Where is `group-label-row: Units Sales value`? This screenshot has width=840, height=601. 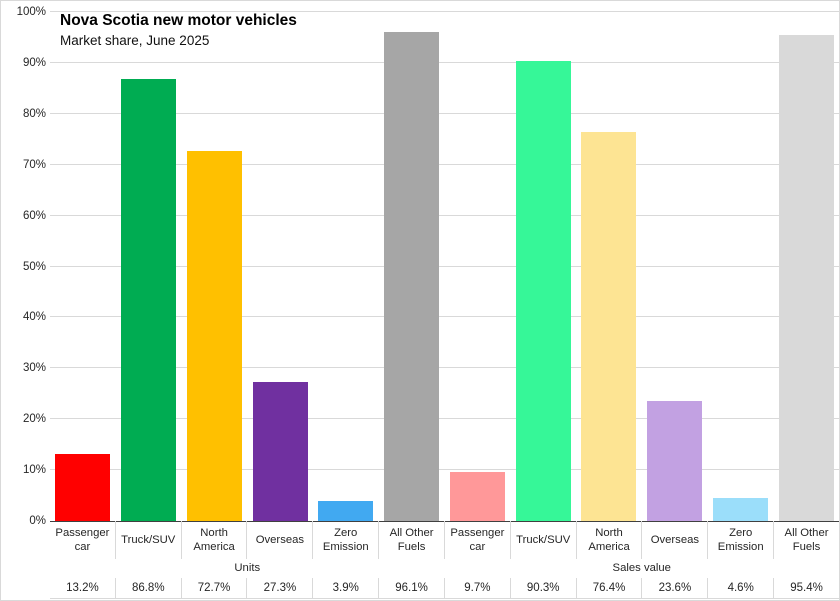
group-label-row: Units Sales value is located at coordinates (444, 568).